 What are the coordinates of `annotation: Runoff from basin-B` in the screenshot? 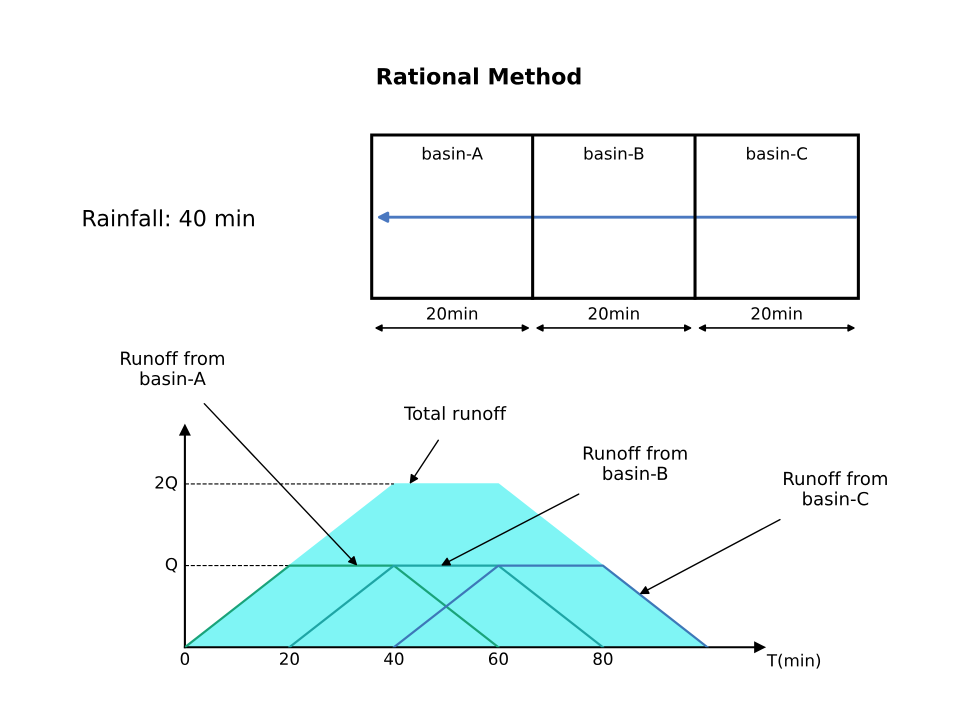 It's located at (635, 463).